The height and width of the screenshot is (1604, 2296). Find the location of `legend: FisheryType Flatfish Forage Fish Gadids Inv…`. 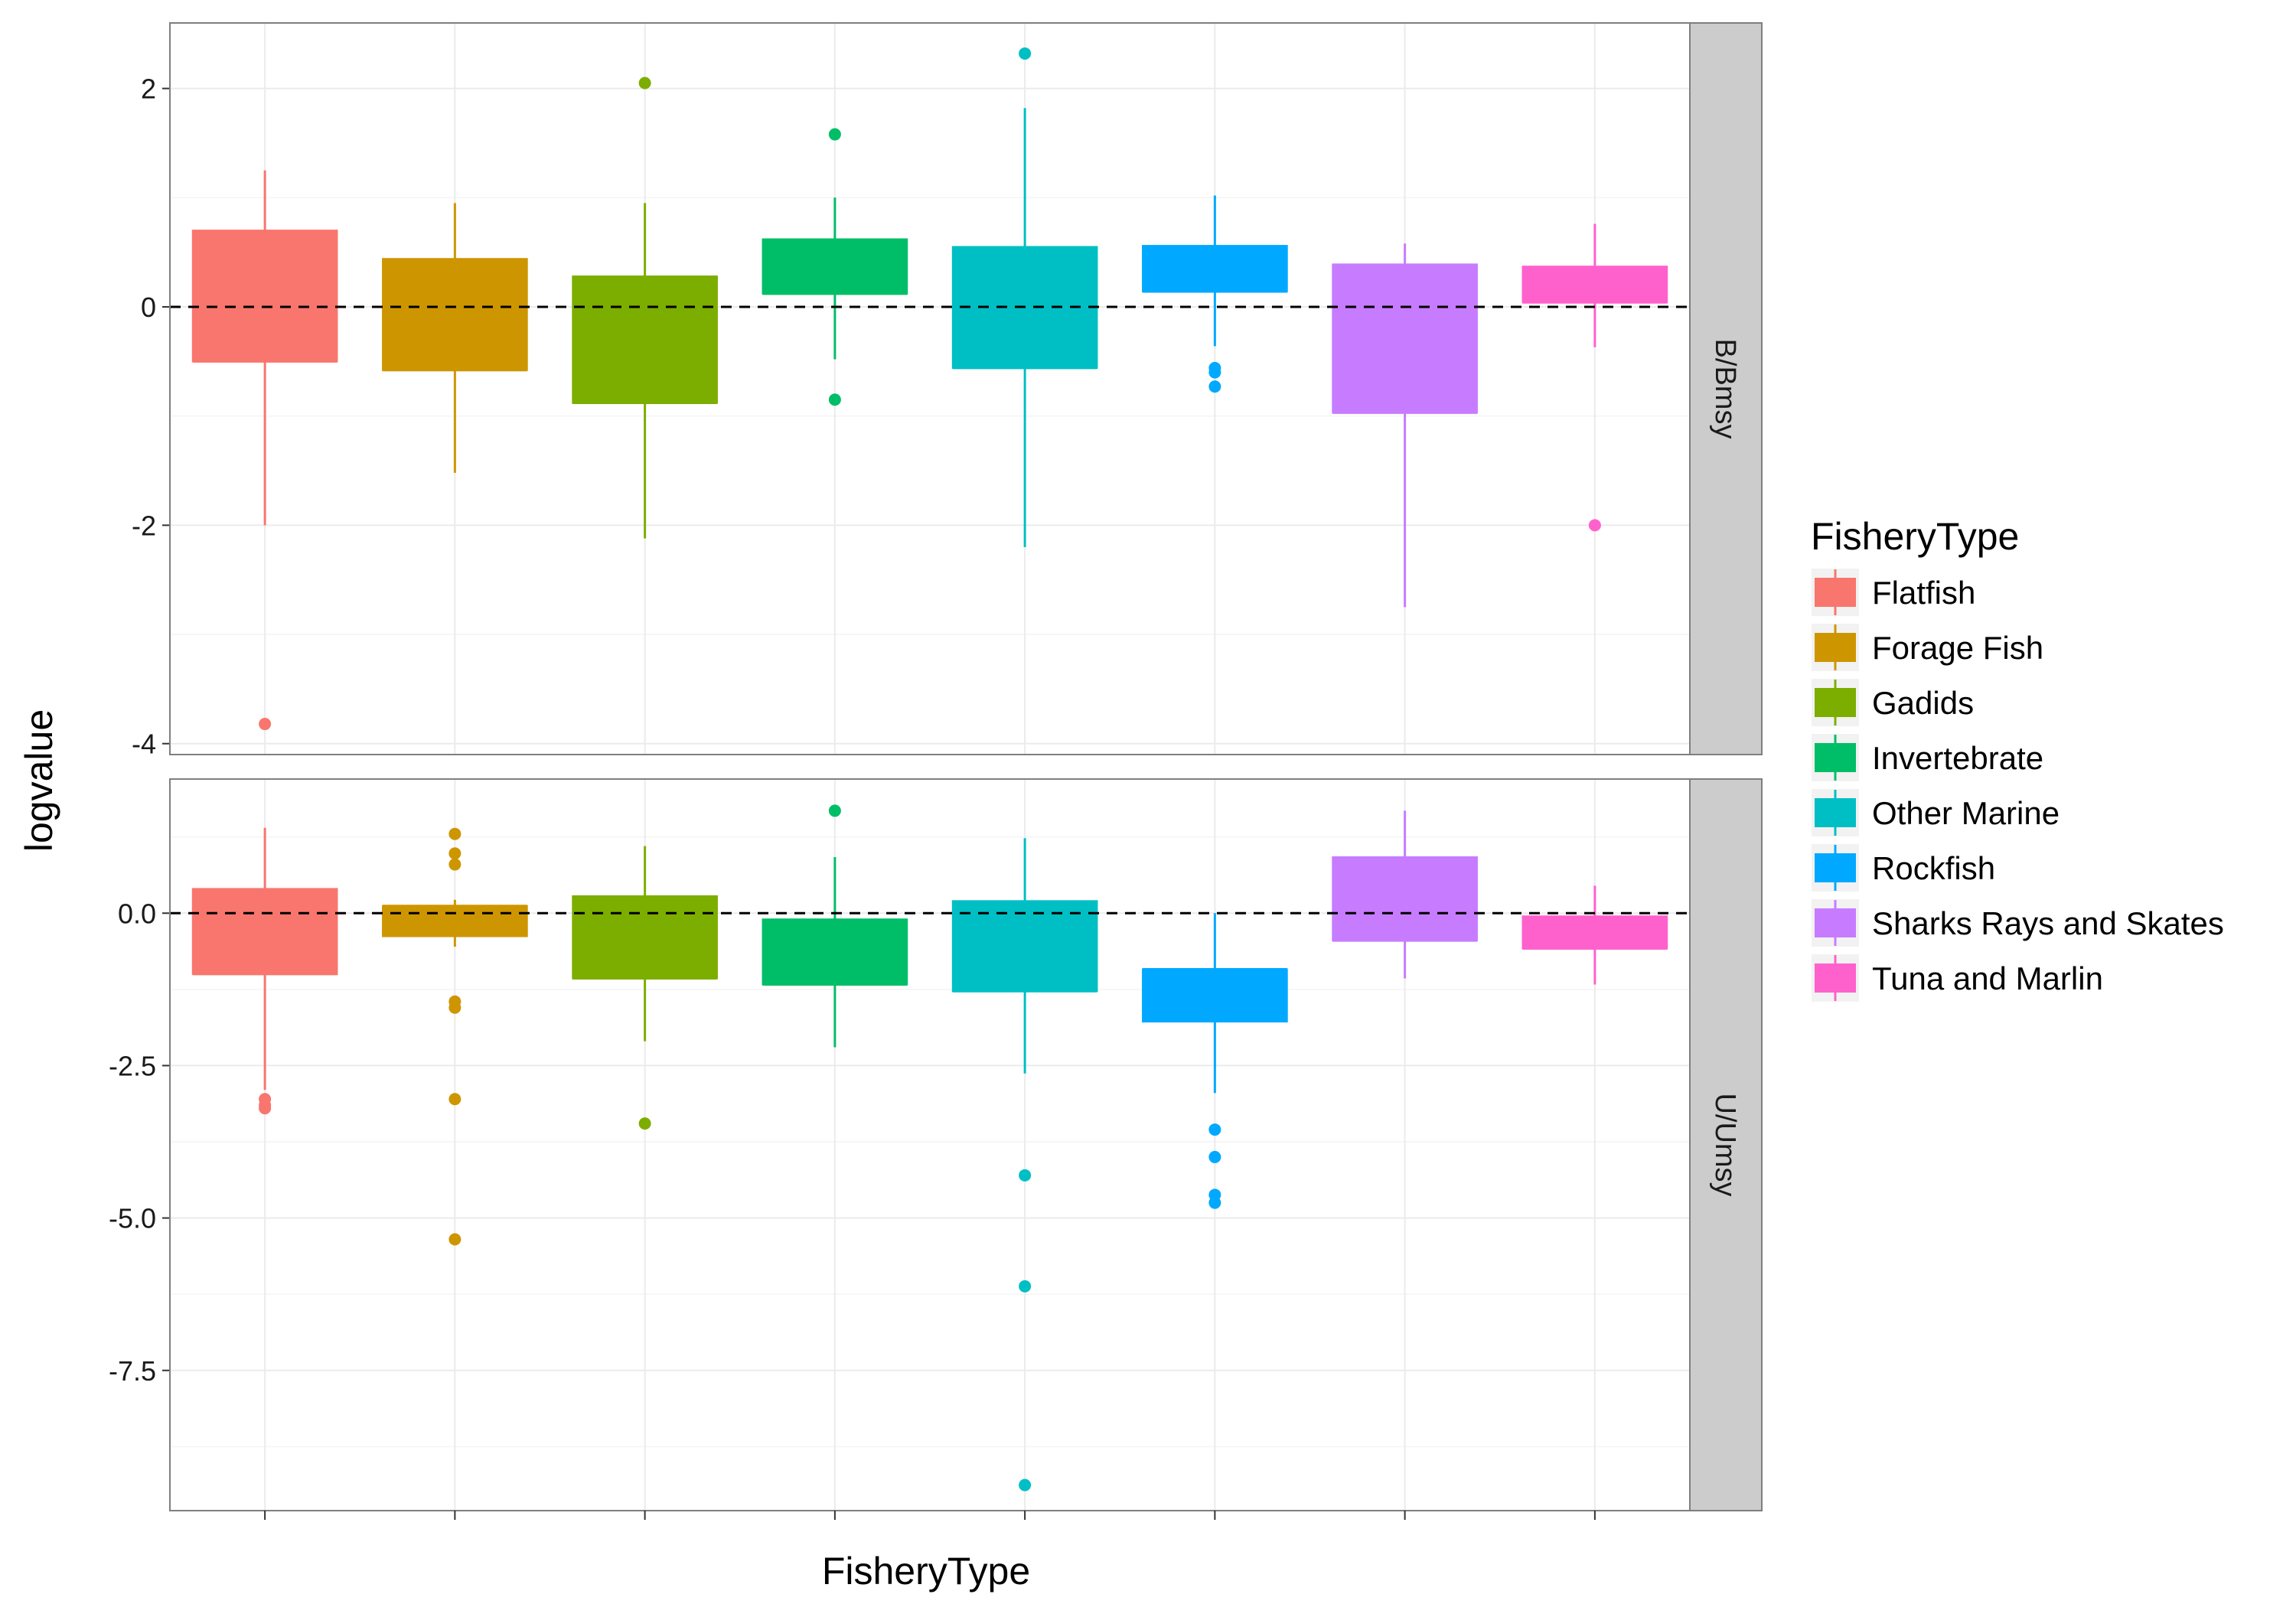

legend: FisheryType Flatfish Forage Fish Gadids Inv… is located at coordinates (2017, 759).